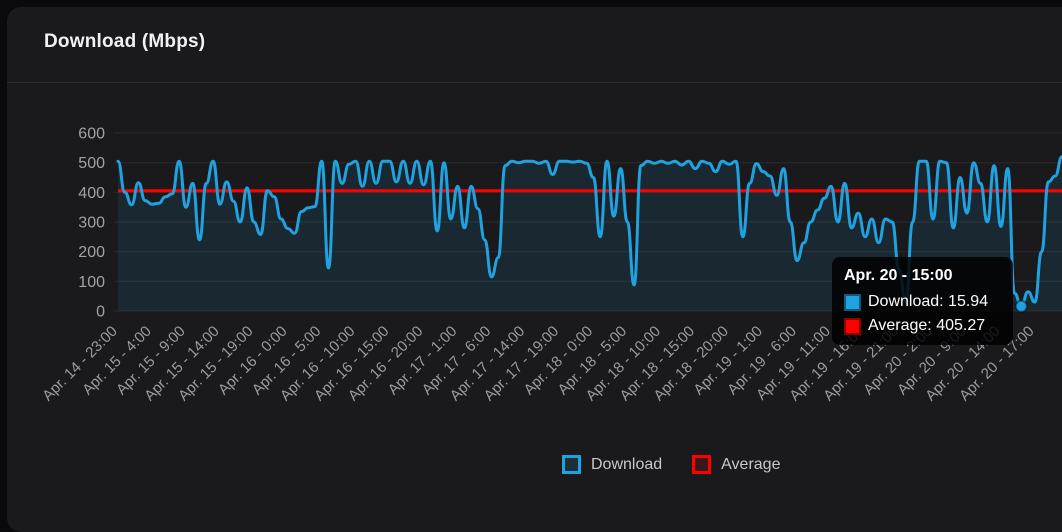 This screenshot has height=532, width=1062. I want to click on tooltip-download-swatch, so click(852, 302).